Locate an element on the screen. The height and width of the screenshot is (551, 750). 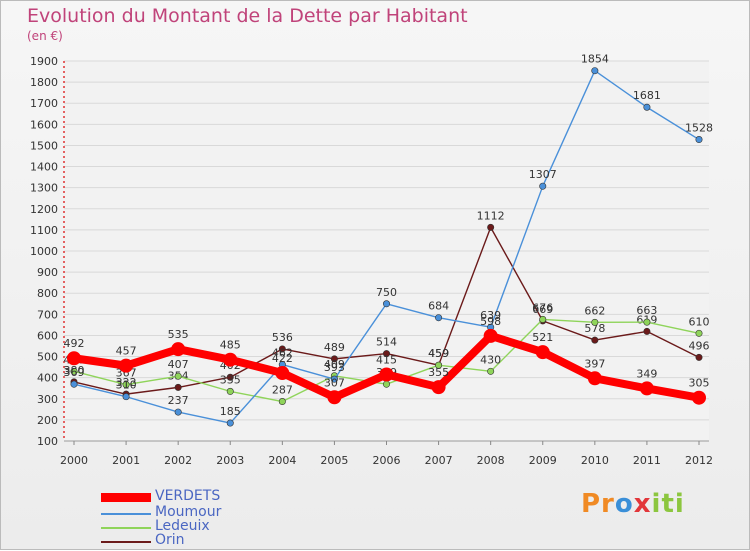
data-label-verdets: 492 is located at coordinates (74, 343).